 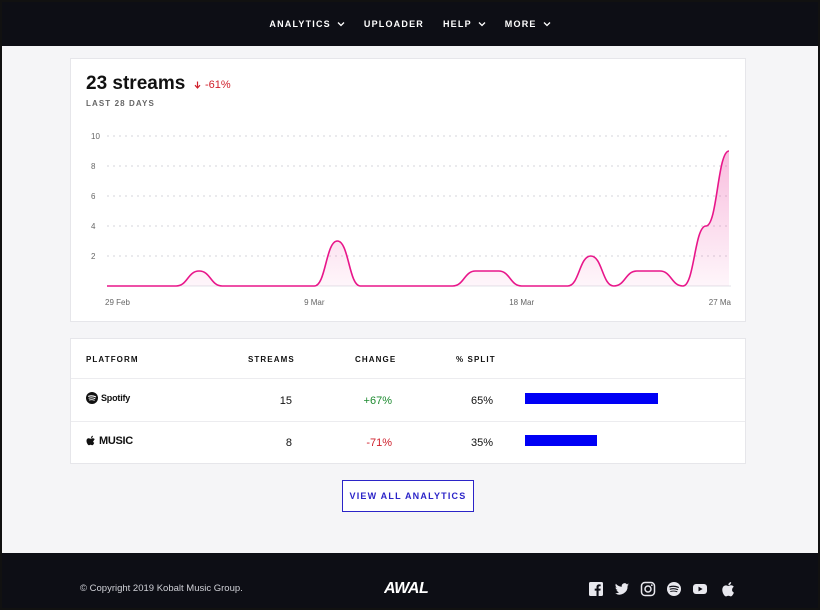 I want to click on nav-more-label: MORE, so click(x=520, y=24).